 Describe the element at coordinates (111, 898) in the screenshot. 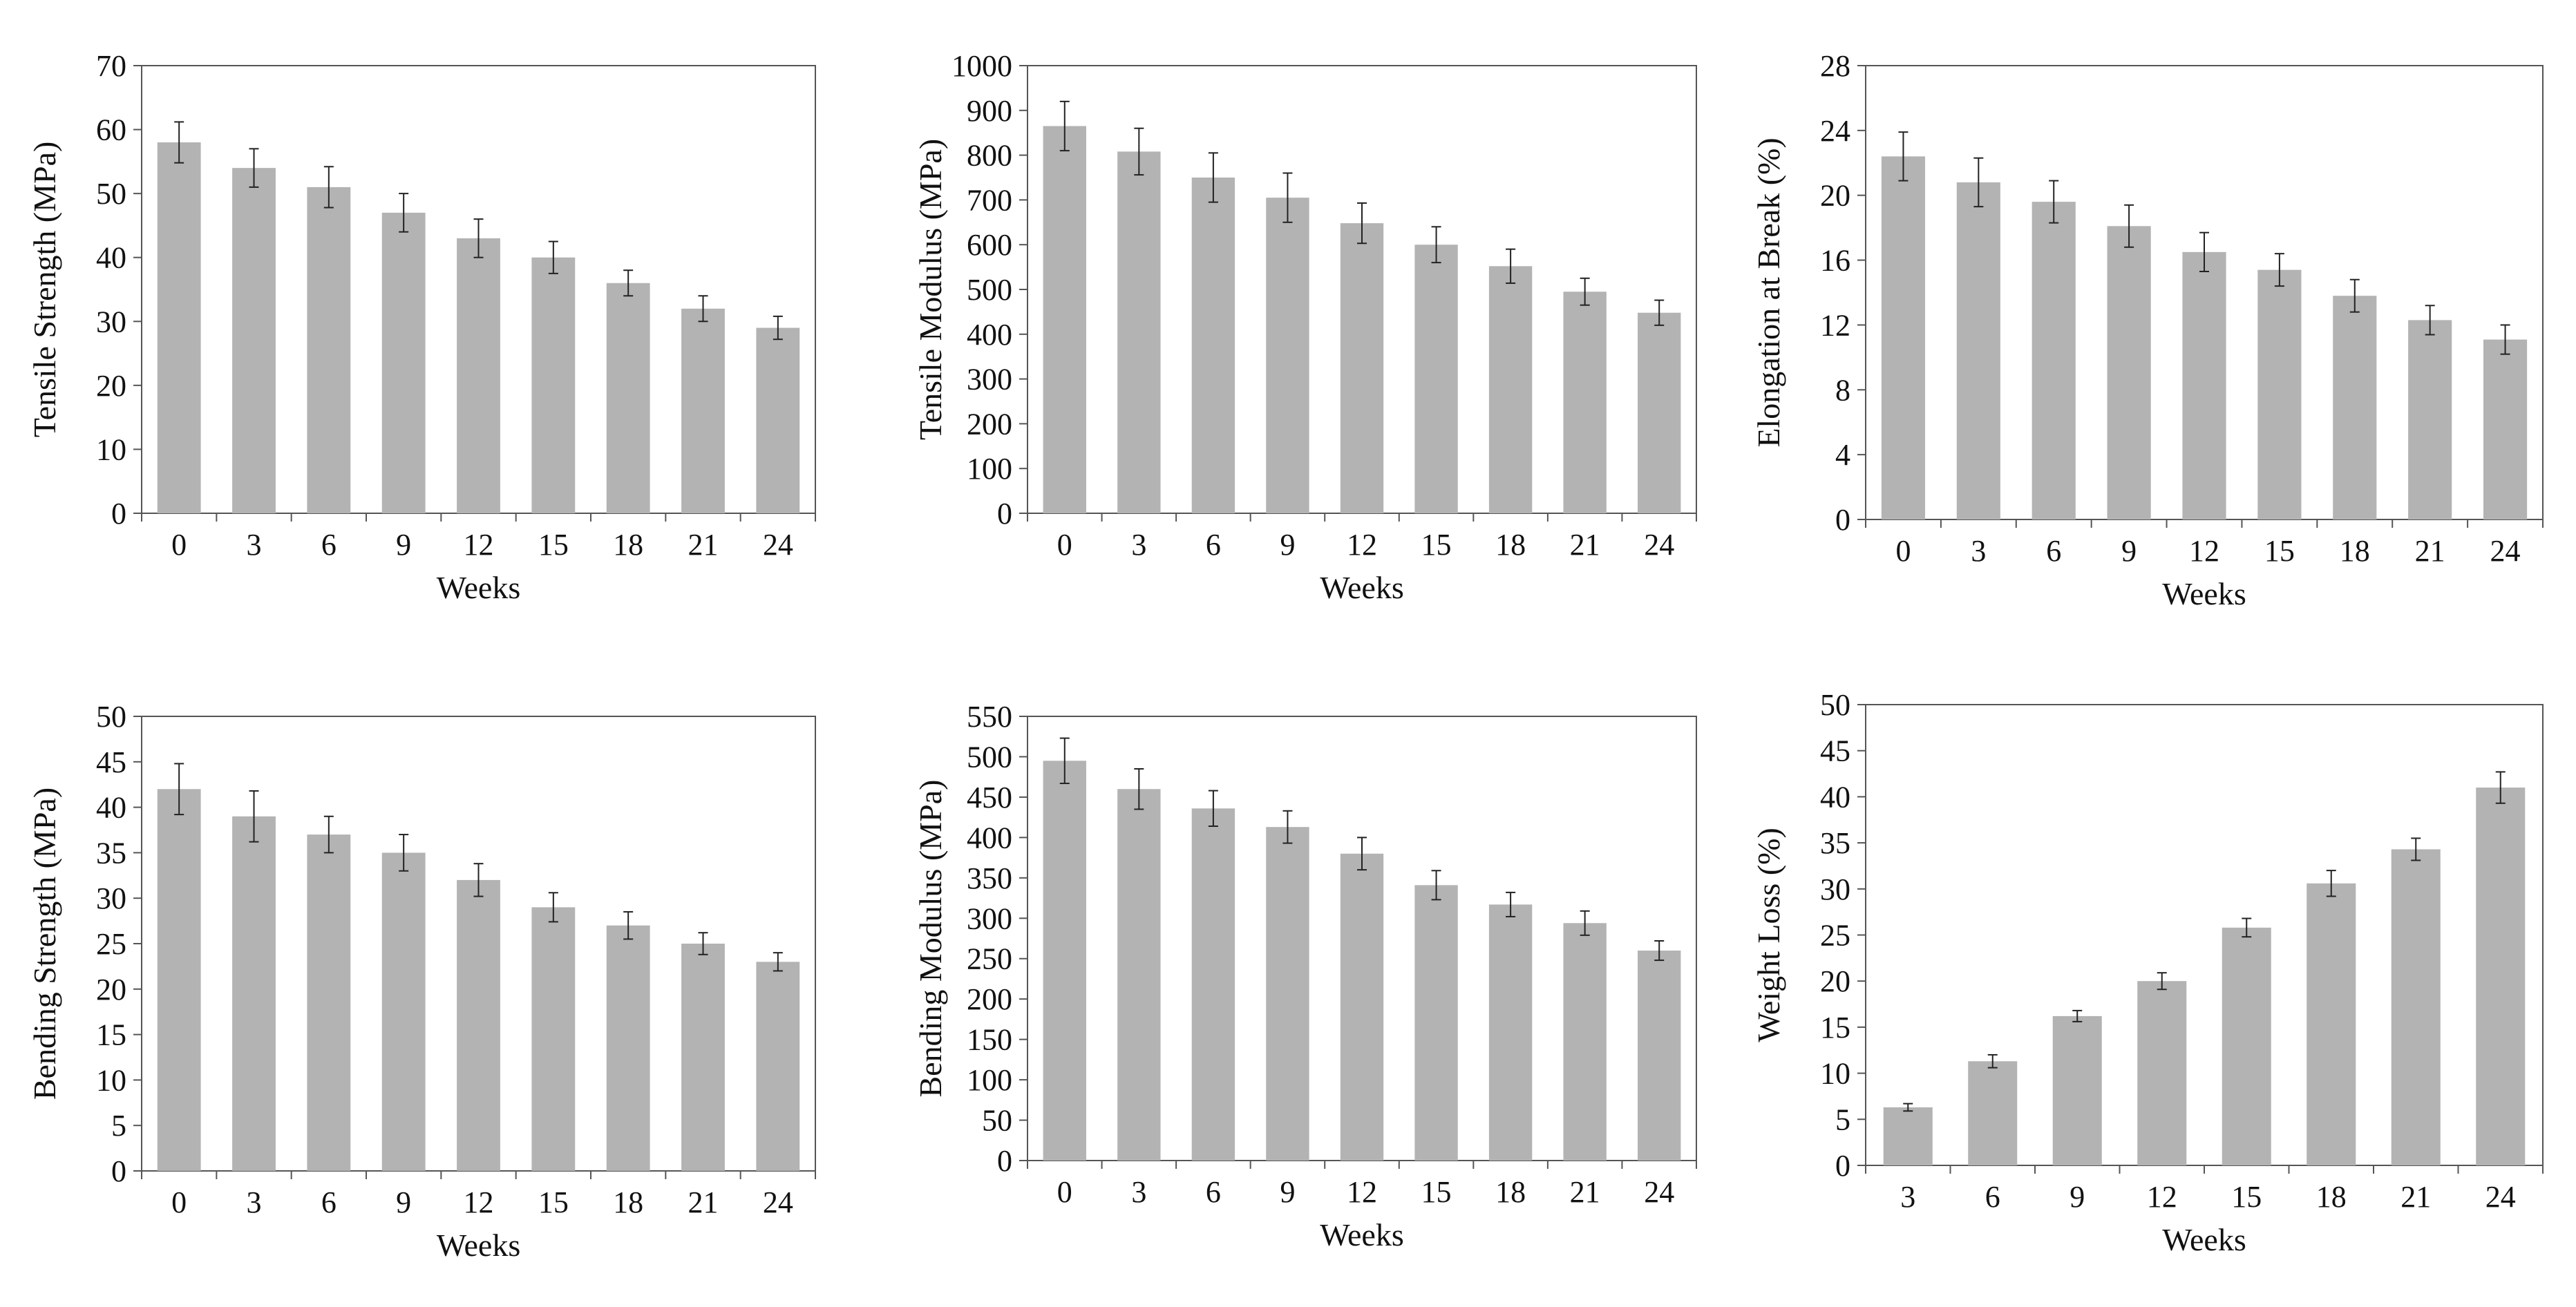

I see `y-tick-label: 30` at that location.